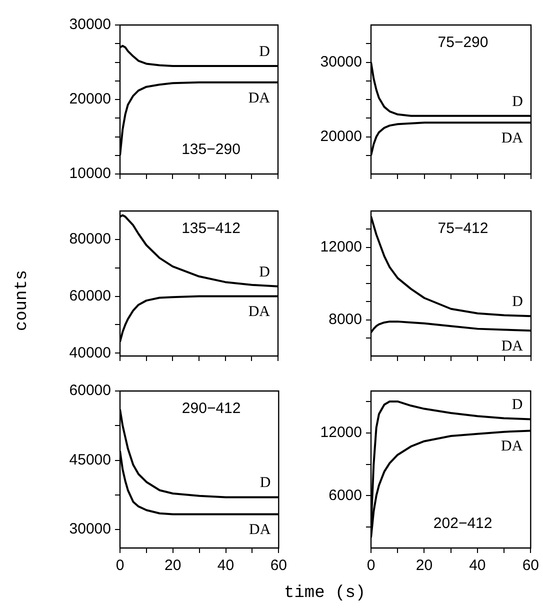 This screenshot has height=611, width=543. Describe the element at coordinates (463, 229) in the screenshot. I see `text: 75−412` at that location.